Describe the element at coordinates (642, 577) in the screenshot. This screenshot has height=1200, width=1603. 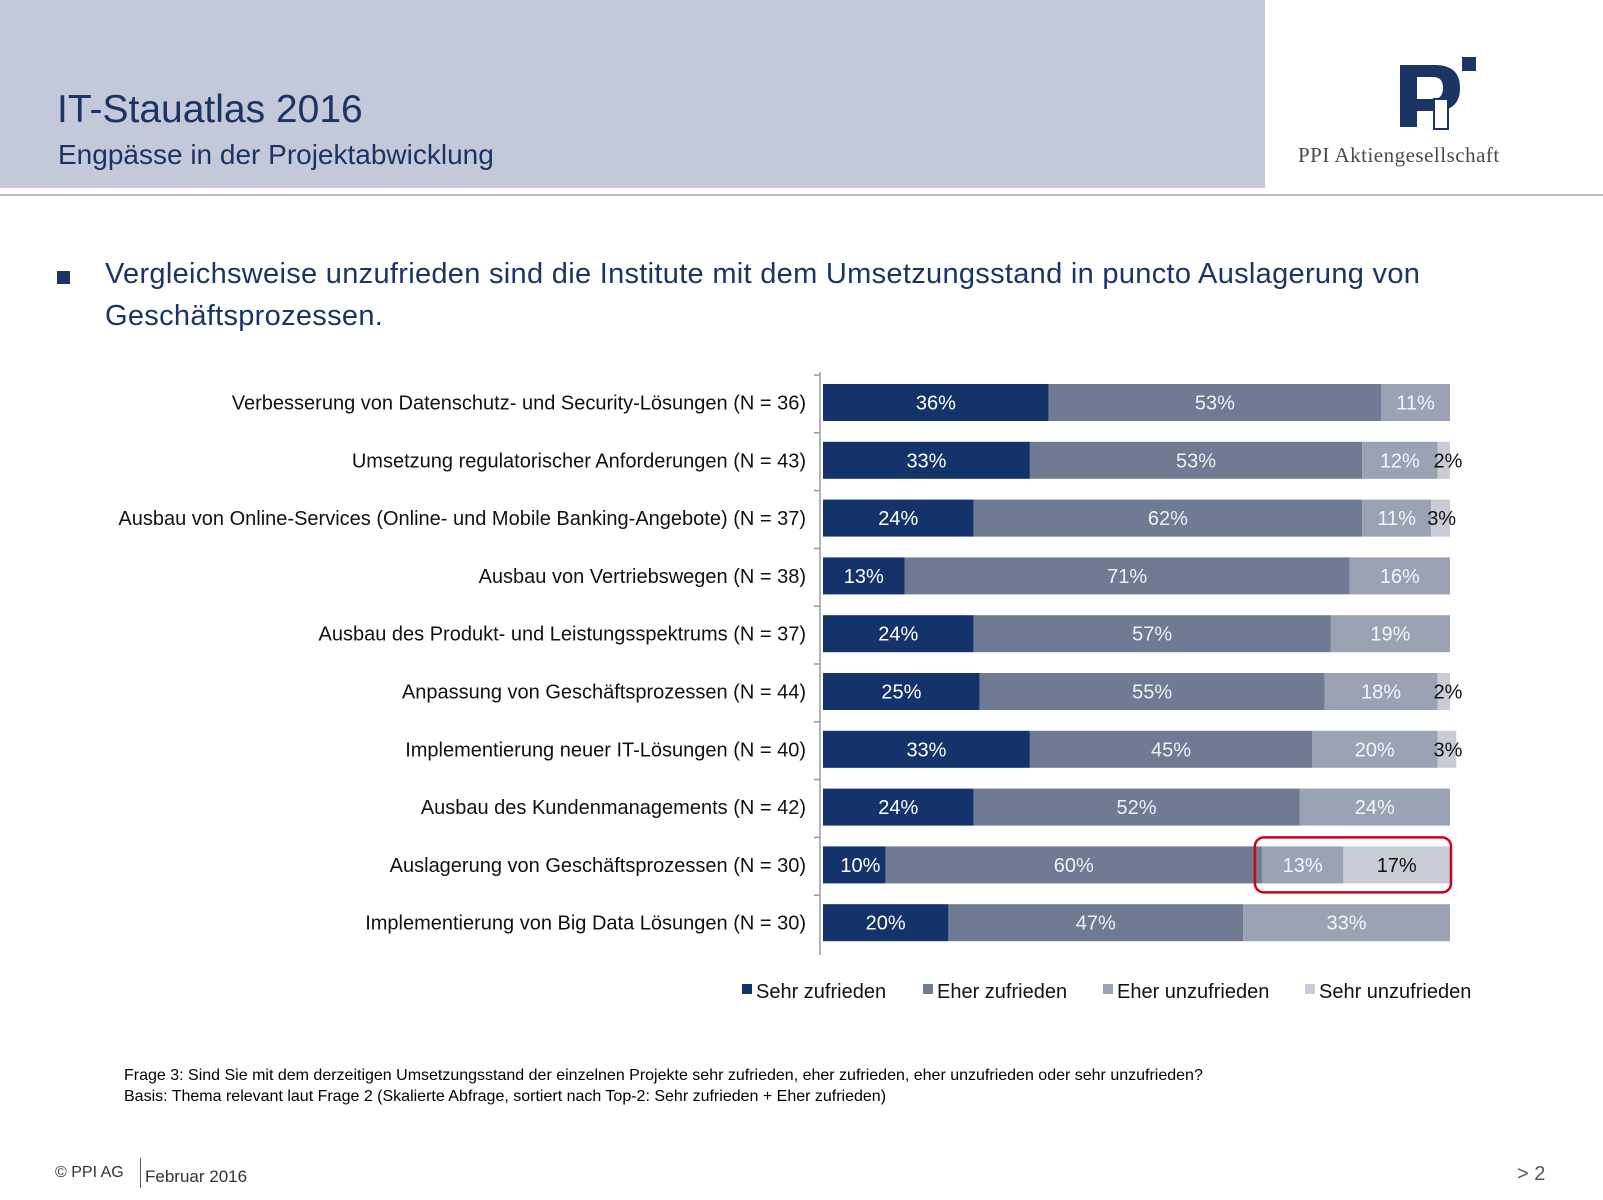
I see `category-label: Ausbau von Vertriebswegen (N = 38)` at that location.